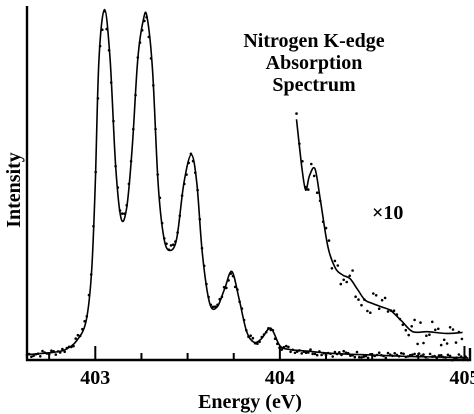  Describe the element at coordinates (280, 378) in the screenshot. I see `x-tick-label: 404` at that location.